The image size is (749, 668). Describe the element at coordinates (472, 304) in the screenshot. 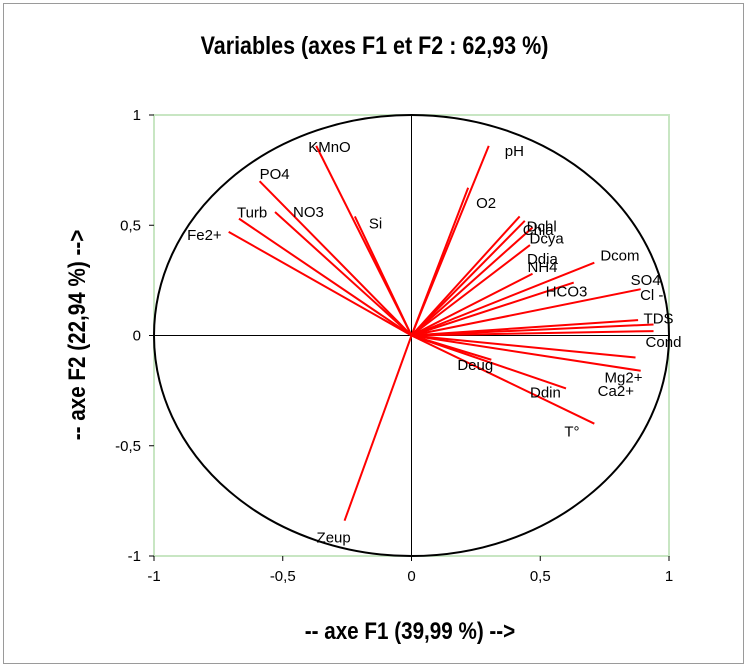

I see `vector-nh4` at that location.